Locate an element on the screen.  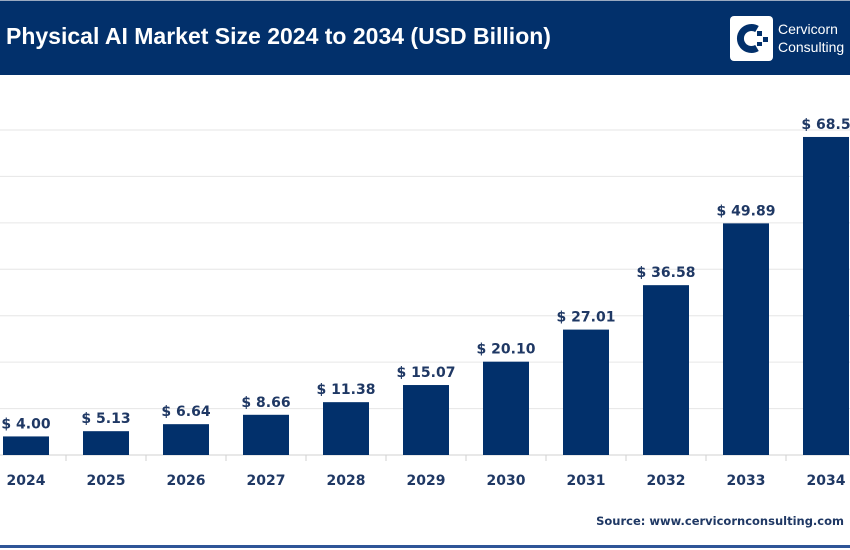
data-label-2024: $ 4.00 is located at coordinates (25, 424).